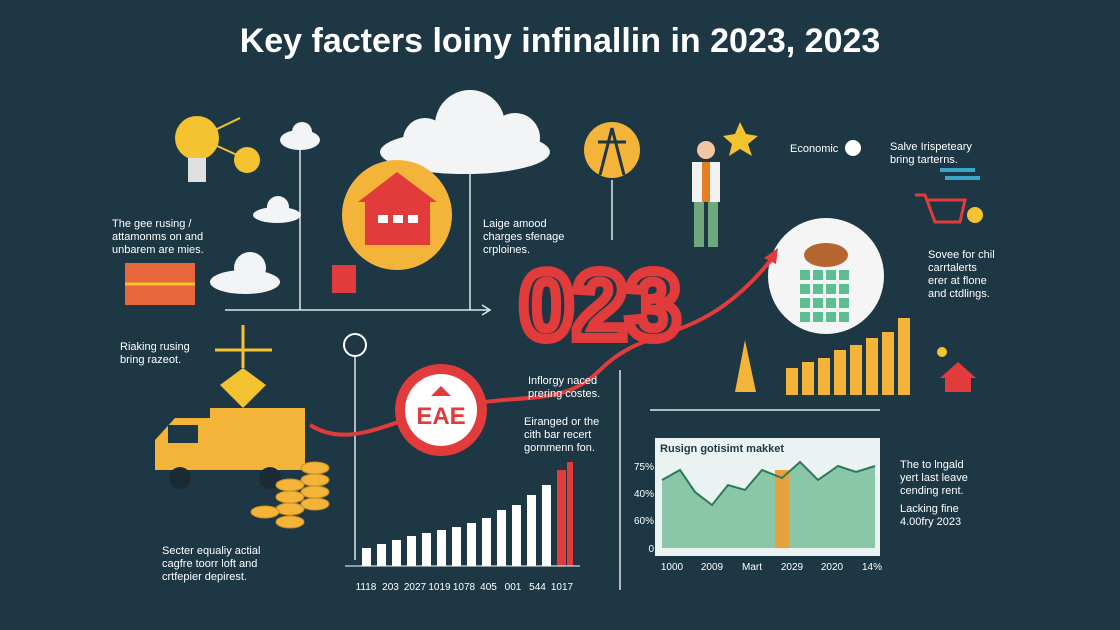 Image resolution: width=1120 pixels, height=630 pixels. Describe the element at coordinates (644, 521) in the screenshot. I see `inset-y-label: 60%` at that location.